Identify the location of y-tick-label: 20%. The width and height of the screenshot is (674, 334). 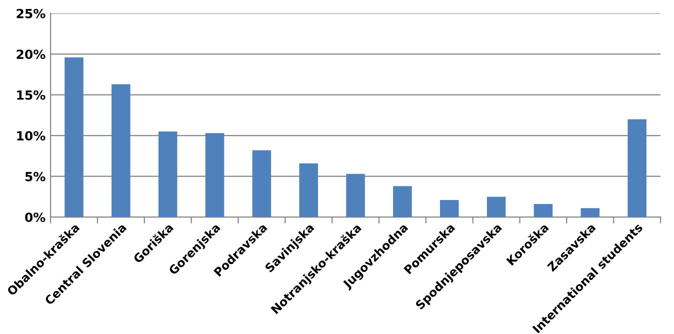
(31, 55).